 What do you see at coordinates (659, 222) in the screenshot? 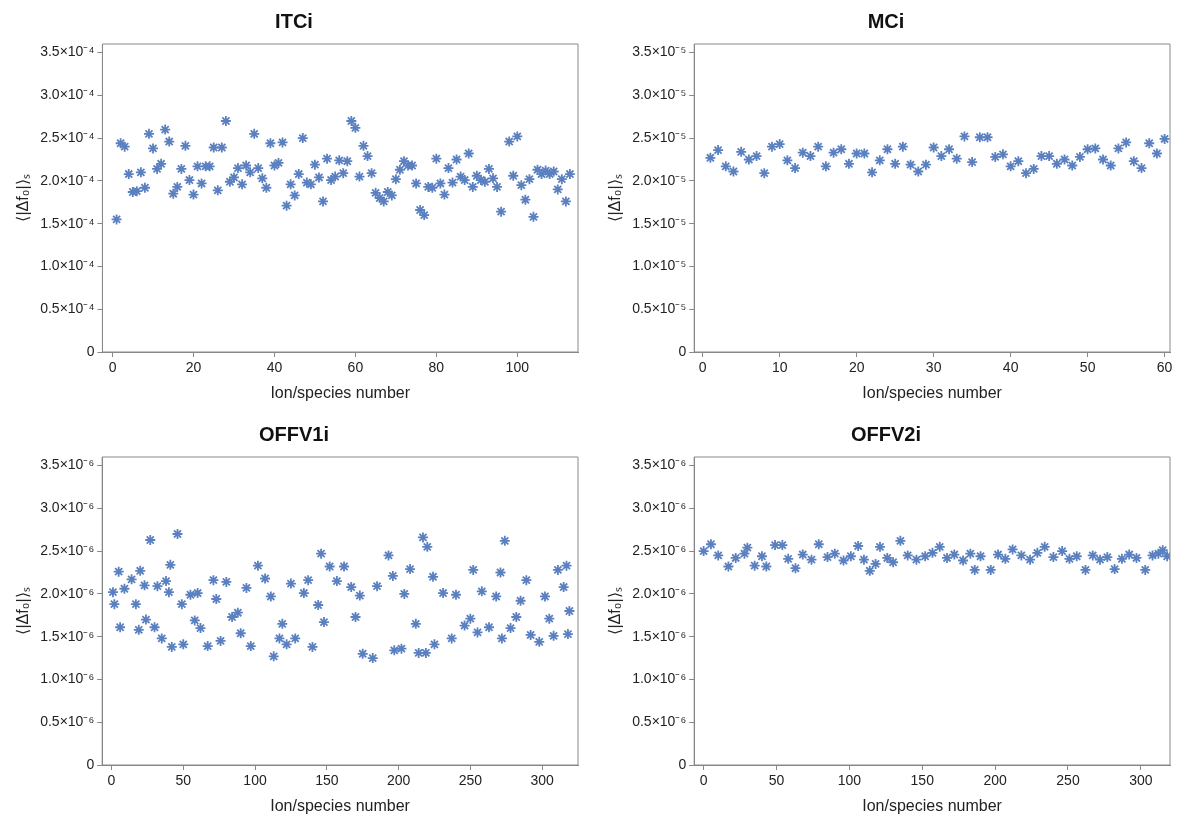
I see `y-tick-label: 1.5×10⁻⁵` at bounding box center [659, 222].